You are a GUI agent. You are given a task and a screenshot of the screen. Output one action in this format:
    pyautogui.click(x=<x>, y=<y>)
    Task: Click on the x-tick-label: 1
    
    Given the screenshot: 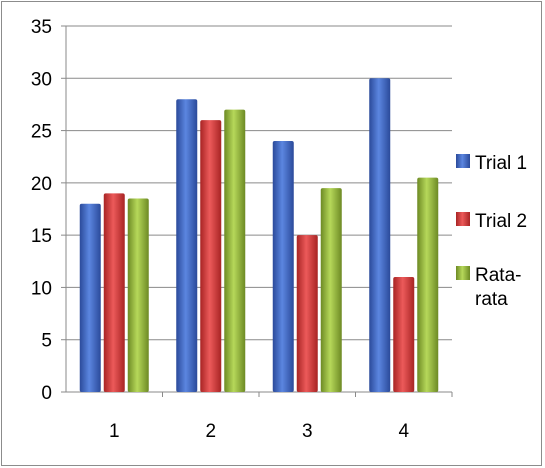 What is the action you would take?
    pyautogui.click(x=114, y=431)
    